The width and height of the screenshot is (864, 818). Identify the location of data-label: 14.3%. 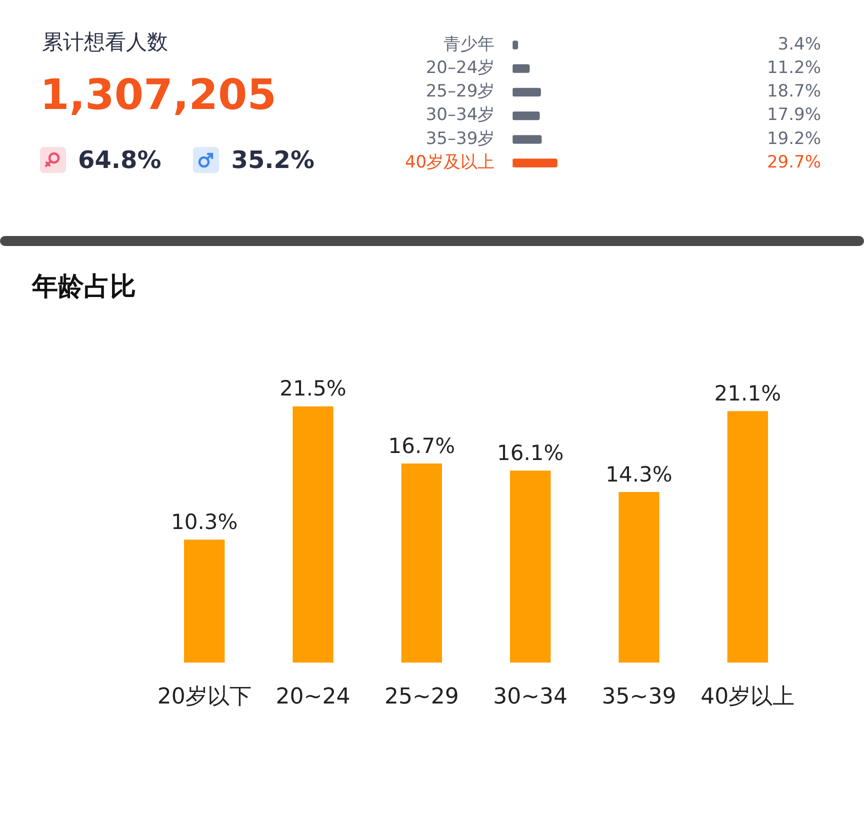
(639, 474).